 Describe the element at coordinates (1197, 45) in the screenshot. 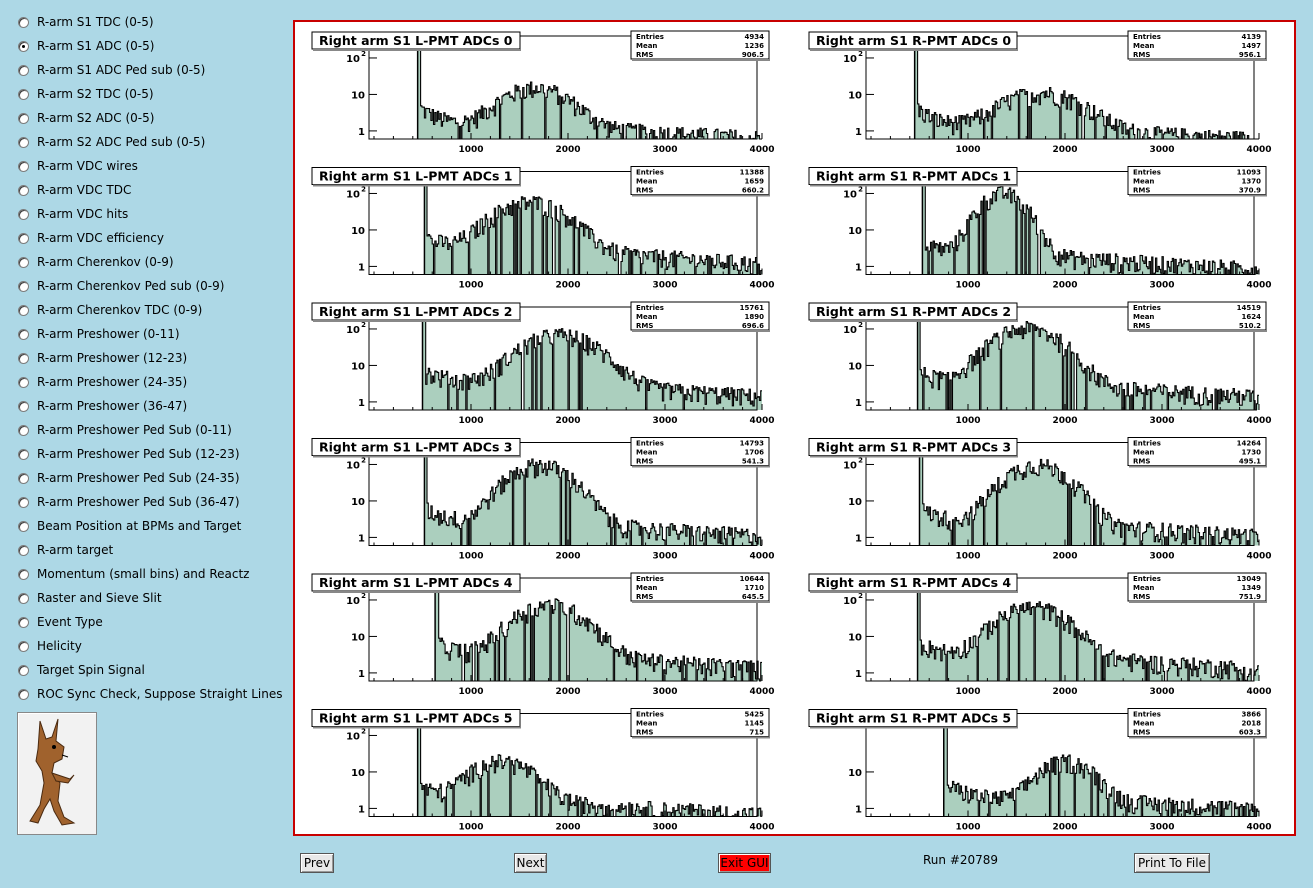

I see `stats-box: Entries 4139 Mean 1497 RMS 956.1` at that location.